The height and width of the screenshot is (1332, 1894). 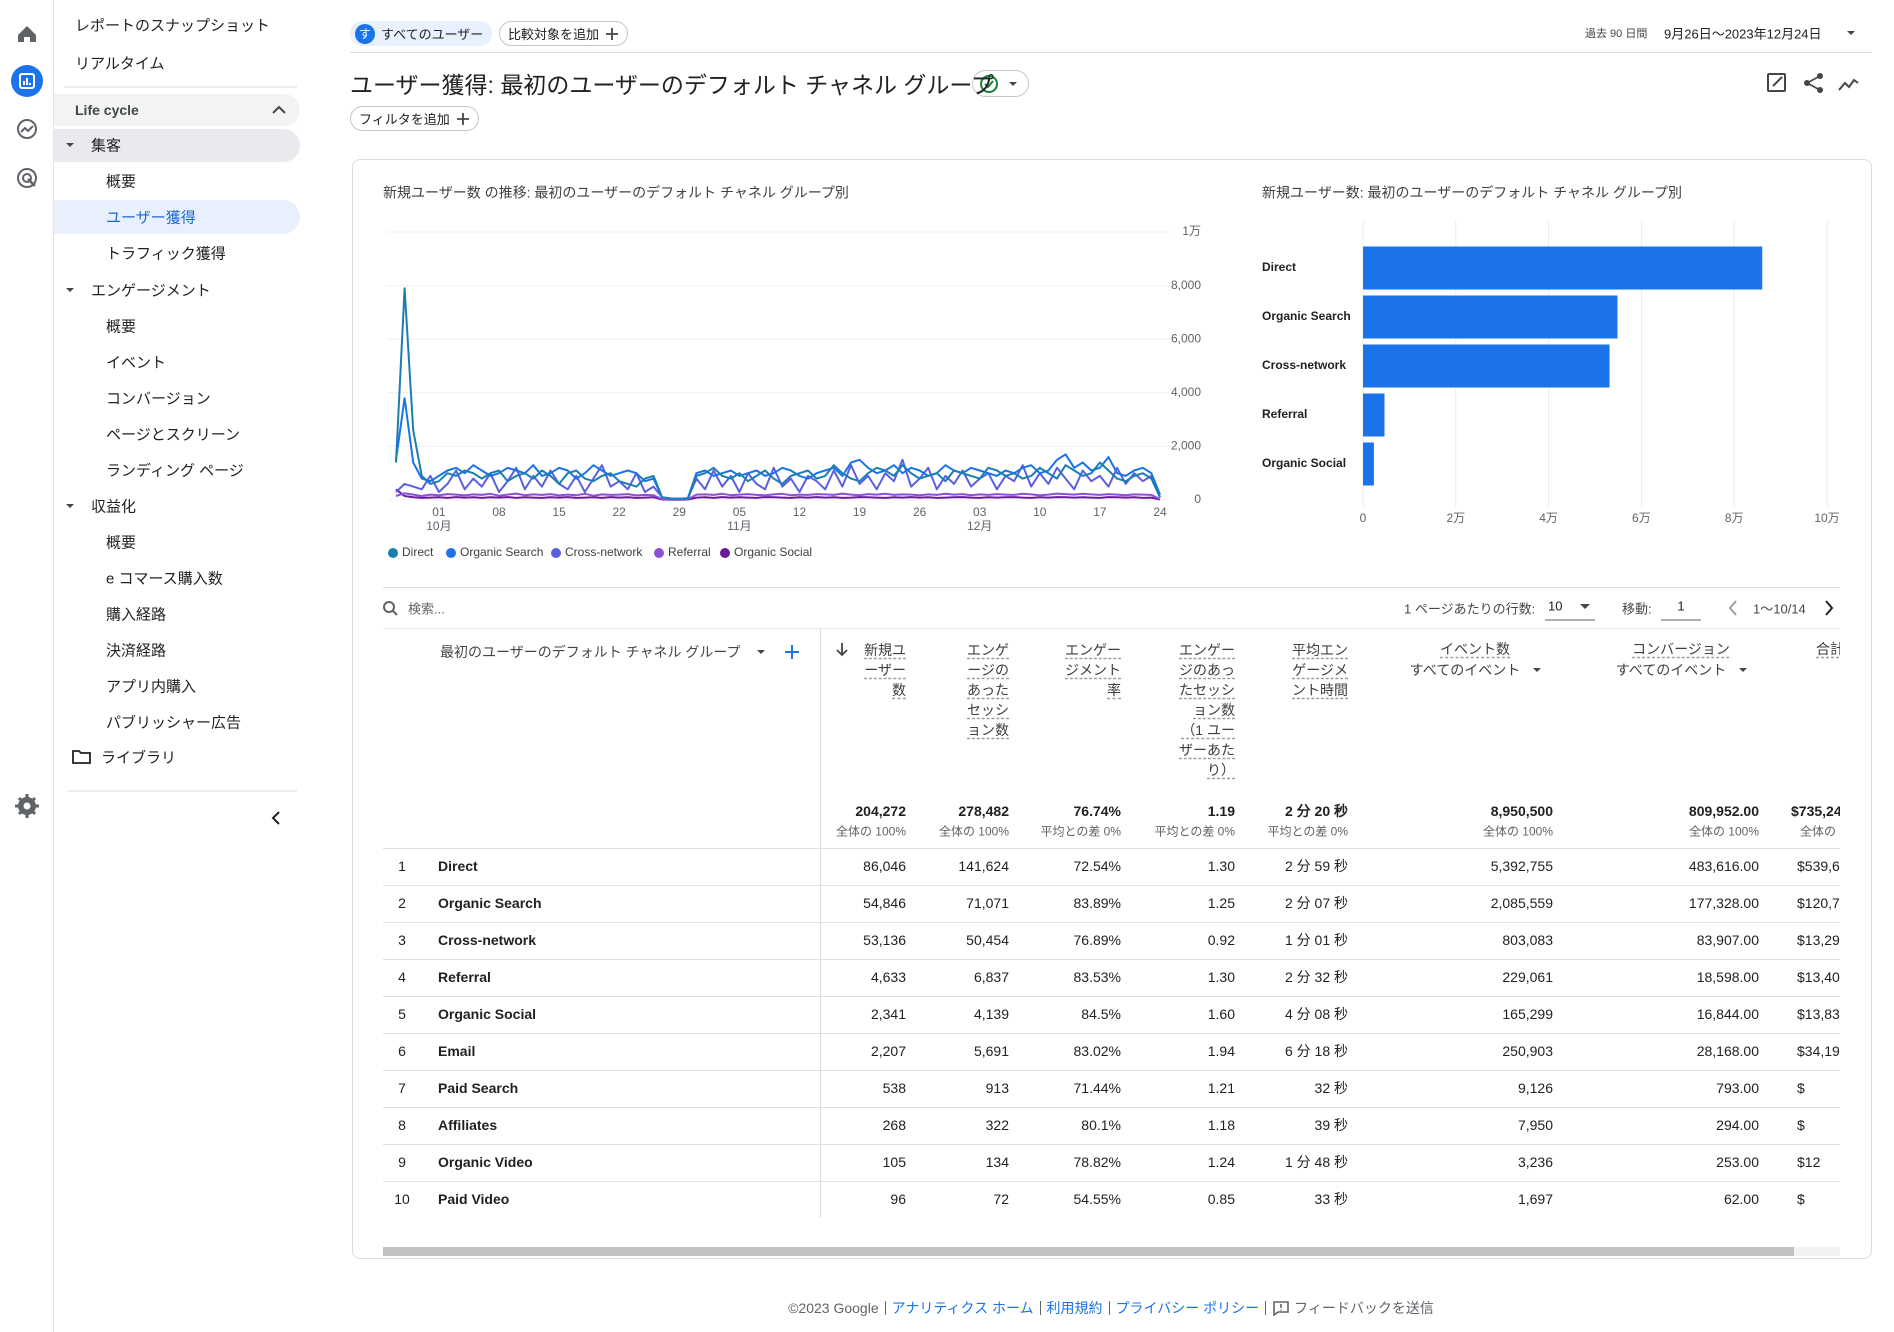 What do you see at coordinates (1074, 1308) in the screenshot?
I see `footer-link: 利用規約` at bounding box center [1074, 1308].